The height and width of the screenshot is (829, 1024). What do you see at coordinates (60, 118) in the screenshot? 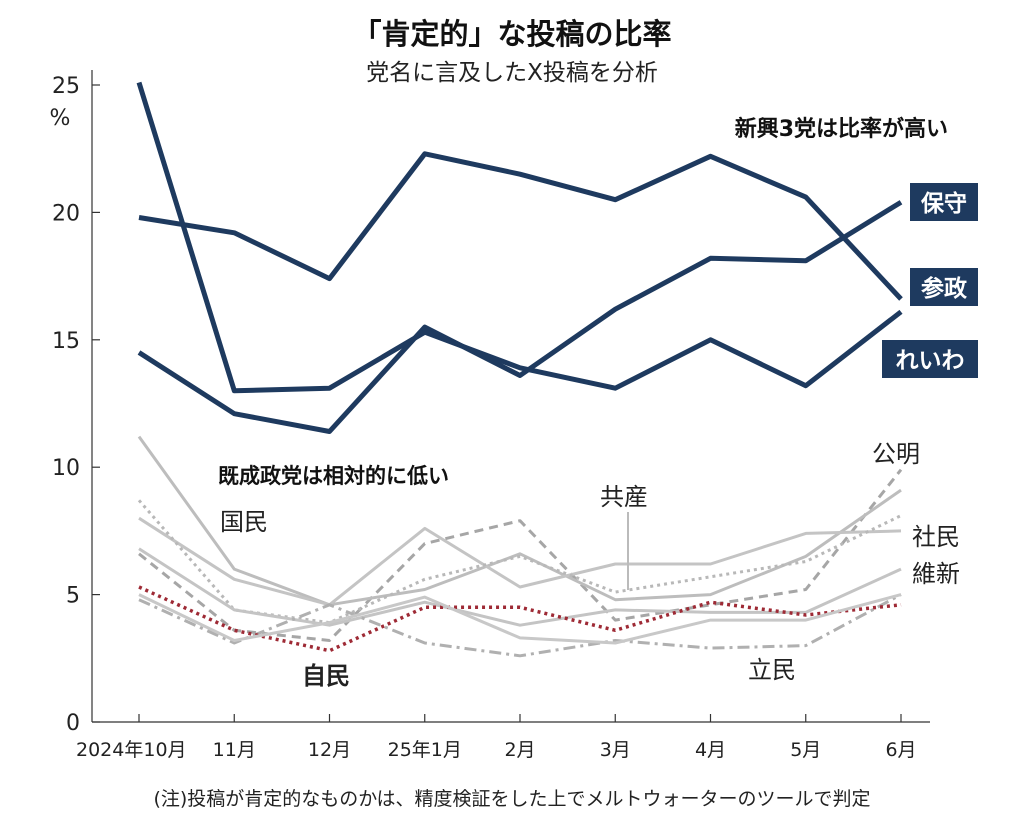
I see `y-axis-unit: %` at bounding box center [60, 118].